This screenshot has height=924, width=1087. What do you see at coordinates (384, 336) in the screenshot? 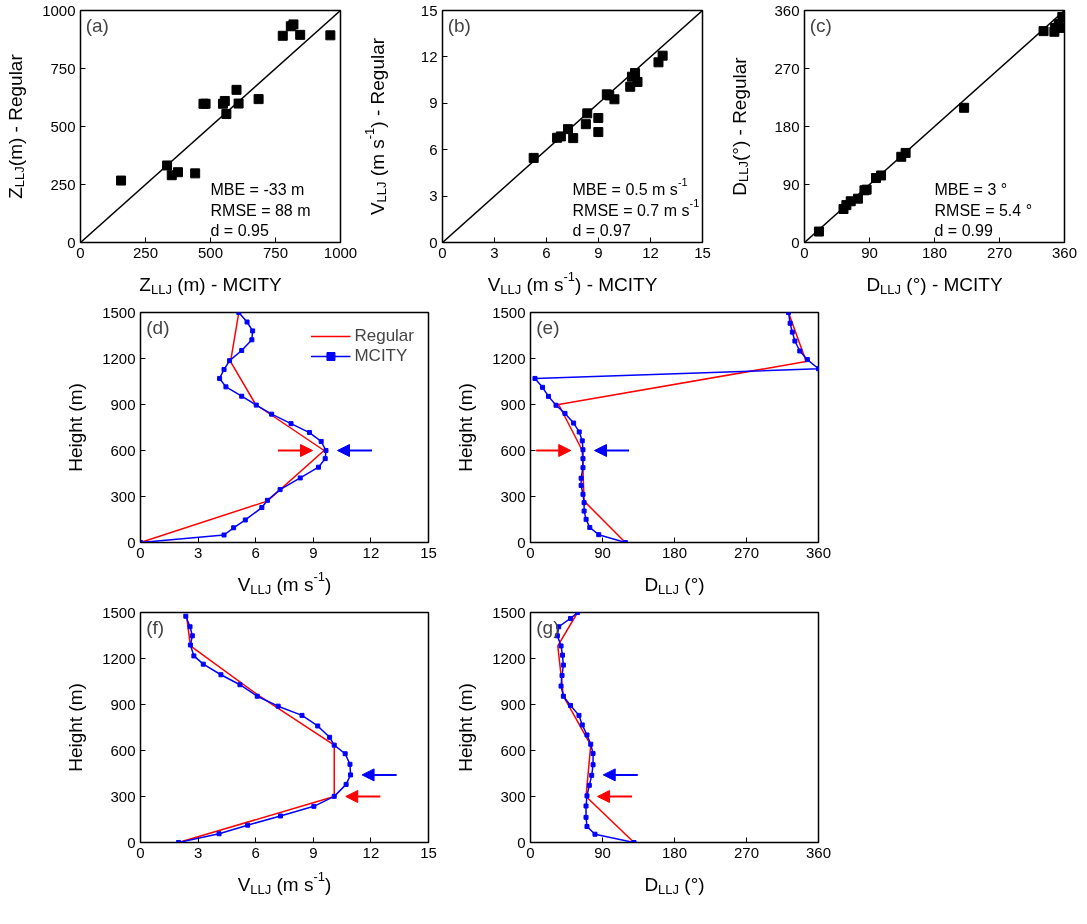
I see `legend-label: Regular` at bounding box center [384, 336].